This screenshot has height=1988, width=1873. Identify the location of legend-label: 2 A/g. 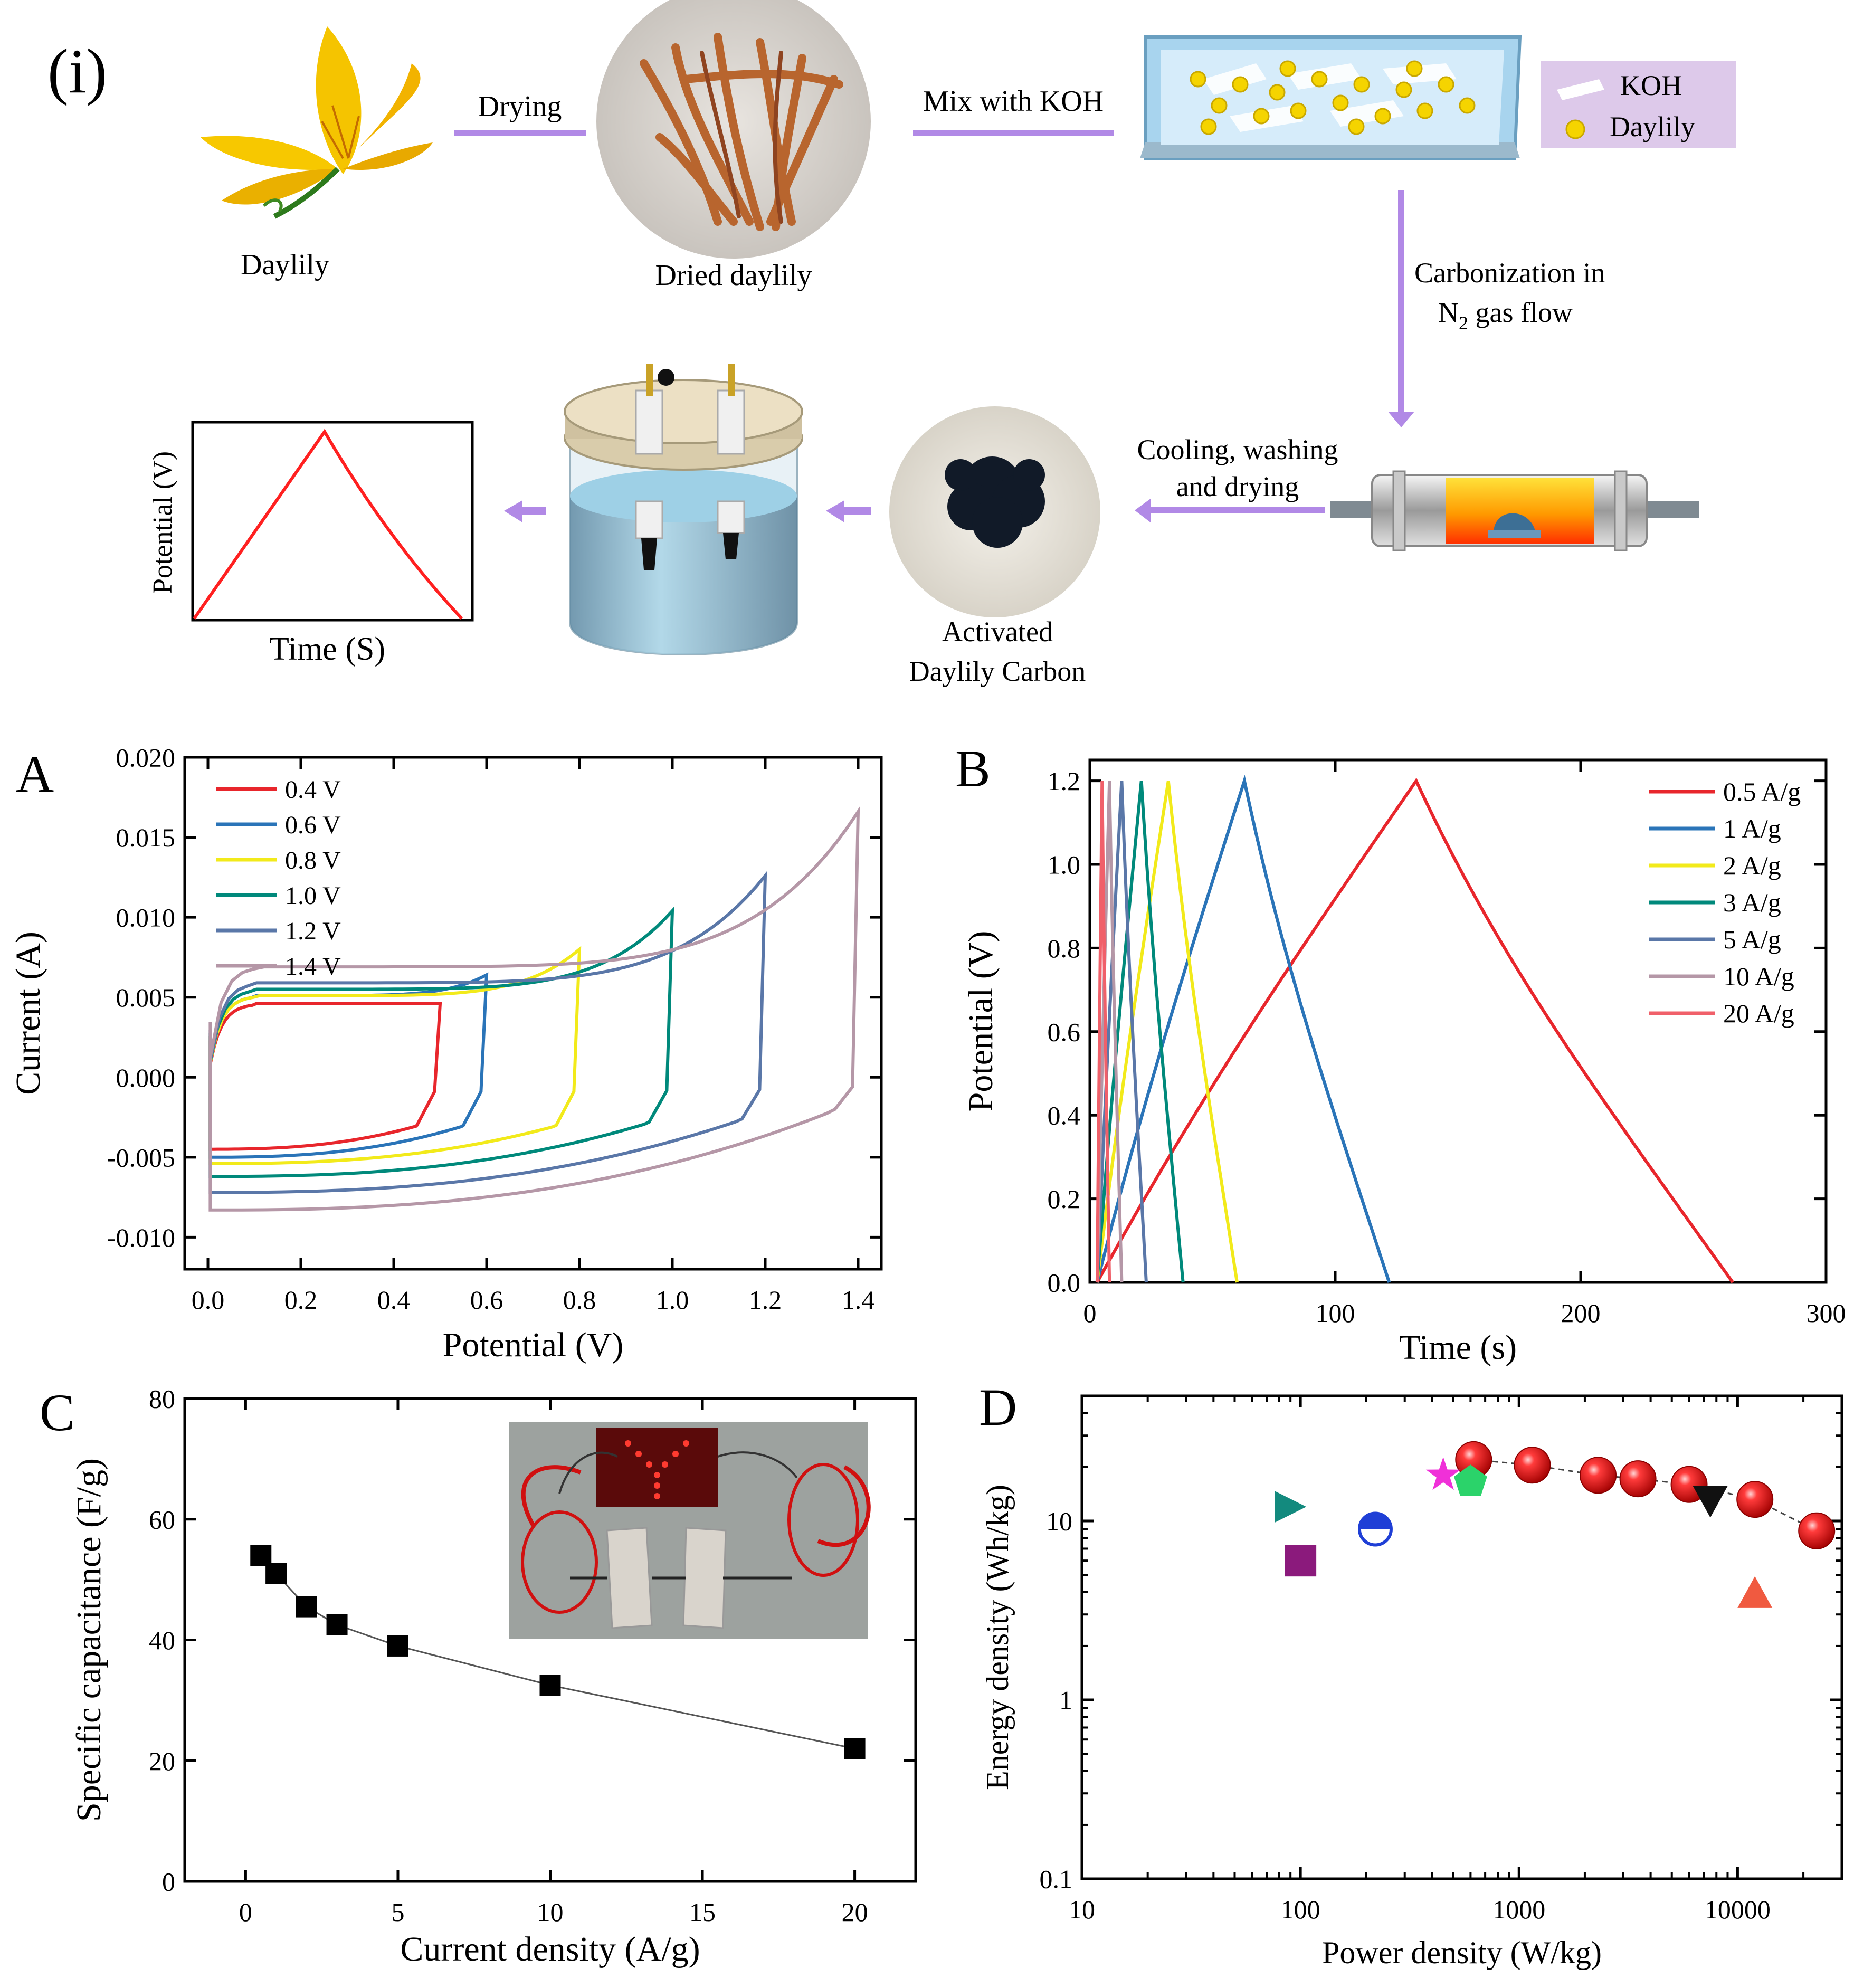
(1752, 865).